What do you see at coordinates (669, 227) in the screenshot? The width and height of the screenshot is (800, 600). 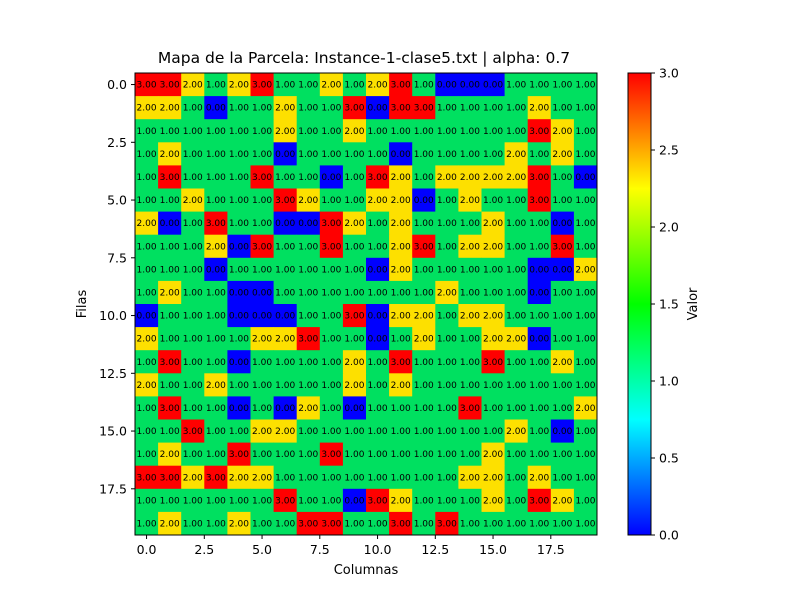 I see `colorbar-tick-label: 2.0` at bounding box center [669, 227].